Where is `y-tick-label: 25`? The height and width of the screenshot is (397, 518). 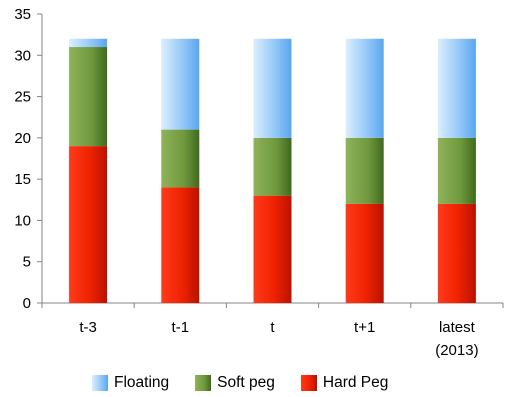 y-tick-label: 25 is located at coordinates (22, 97).